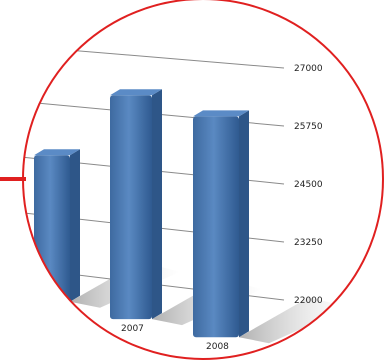  Describe the element at coordinates (154, 57) in the screenshot. I see `grid-line` at that location.